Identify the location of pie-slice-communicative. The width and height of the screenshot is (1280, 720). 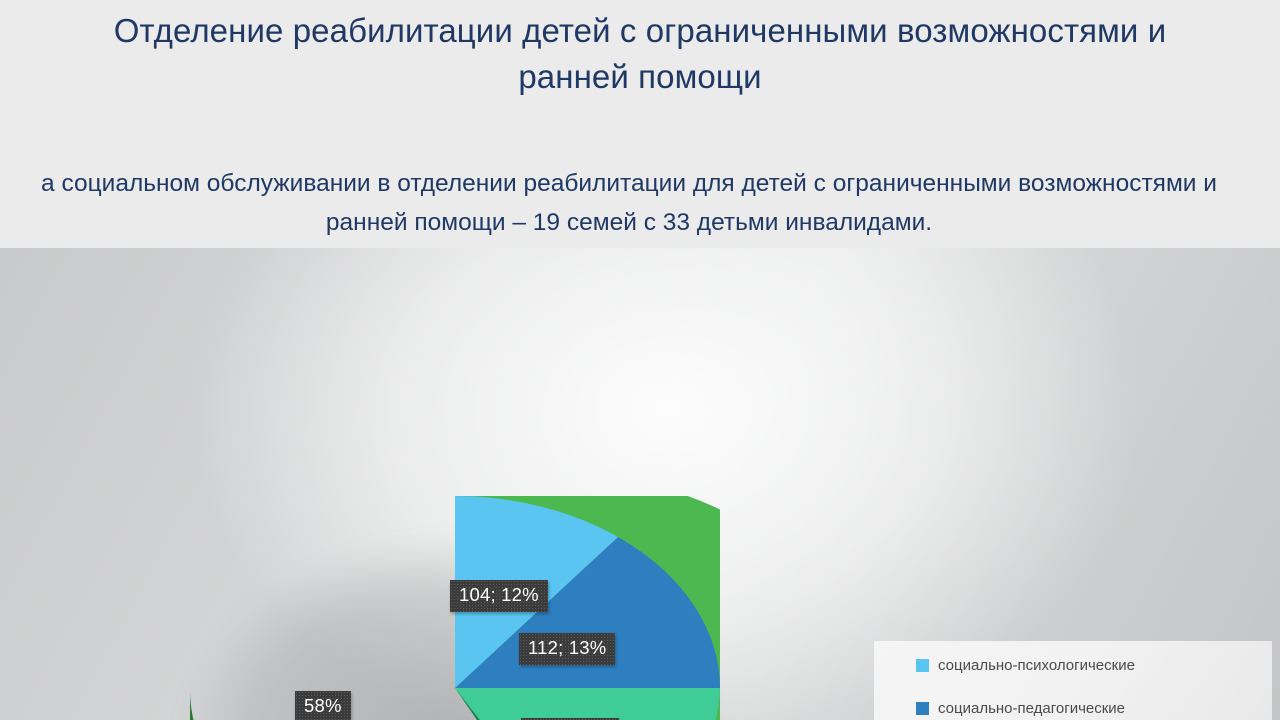
(467, 704).